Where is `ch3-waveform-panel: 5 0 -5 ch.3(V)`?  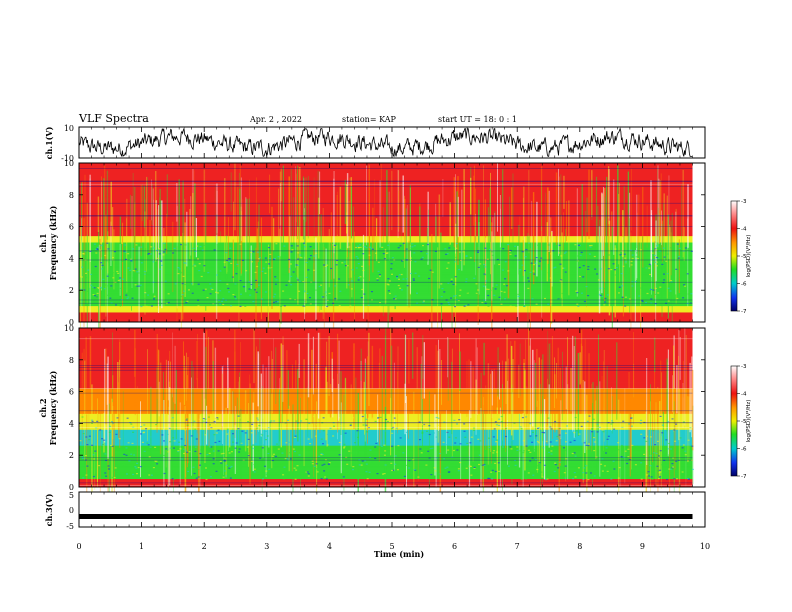 ch3-waveform-panel: 5 0 -5 ch.3(V) is located at coordinates (375, 511).